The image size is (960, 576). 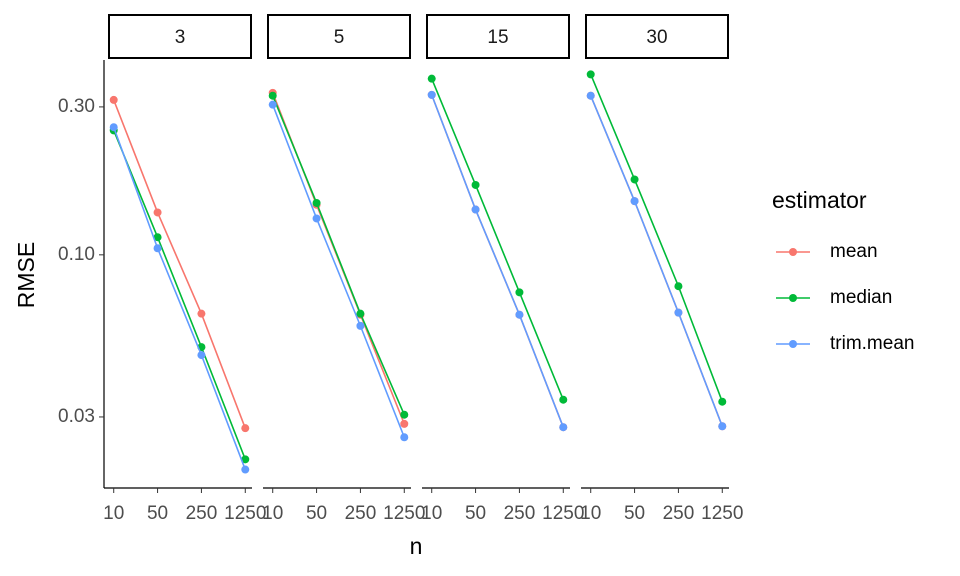 What do you see at coordinates (819, 200) in the screenshot?
I see `legend-title: estimator` at bounding box center [819, 200].